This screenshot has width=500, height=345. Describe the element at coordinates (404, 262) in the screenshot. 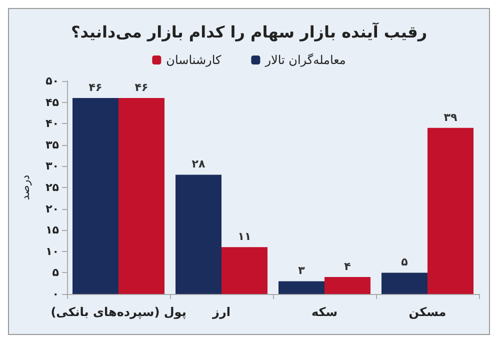

I see `data-label: ۵` at that location.